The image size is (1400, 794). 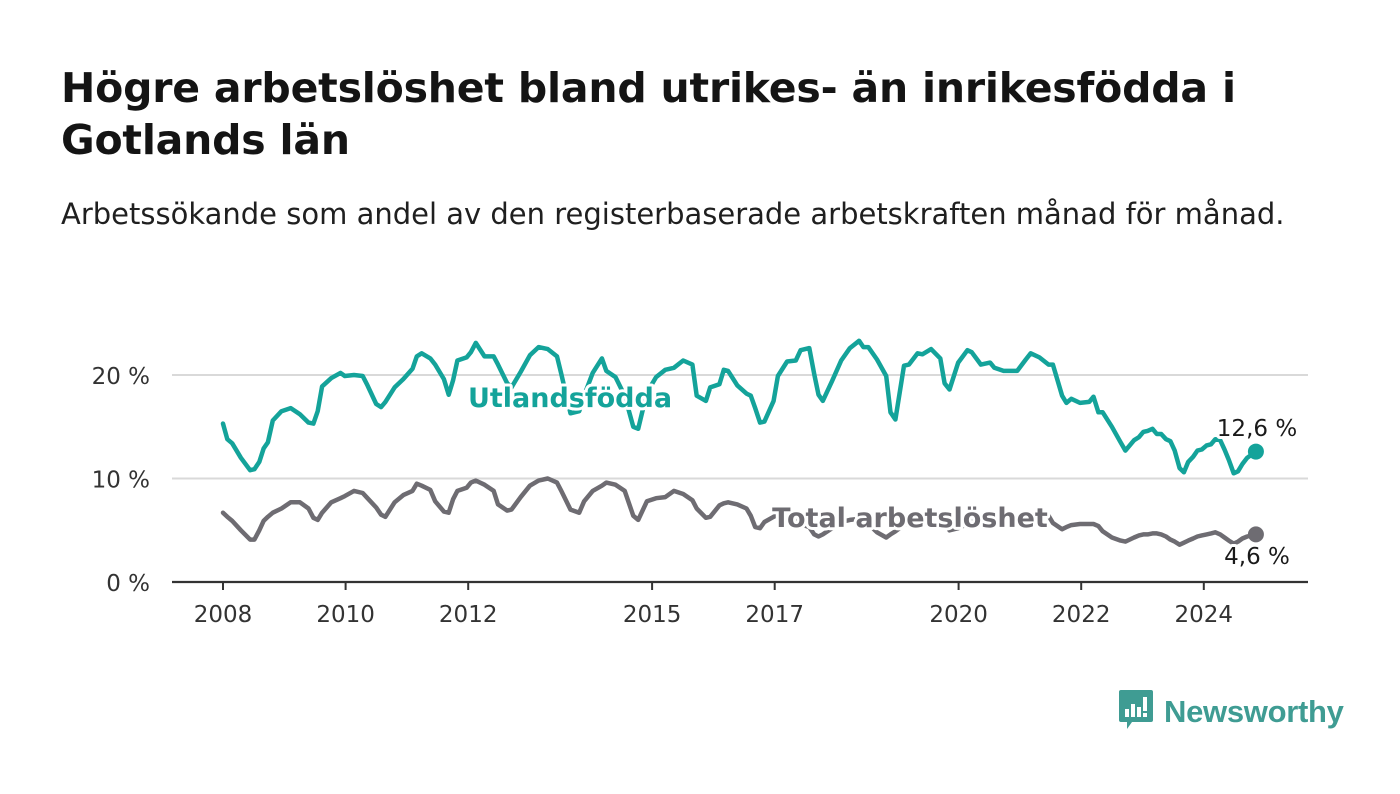 I want to click on bar-chart-speech-bubble-icon, so click(x=1136, y=712).